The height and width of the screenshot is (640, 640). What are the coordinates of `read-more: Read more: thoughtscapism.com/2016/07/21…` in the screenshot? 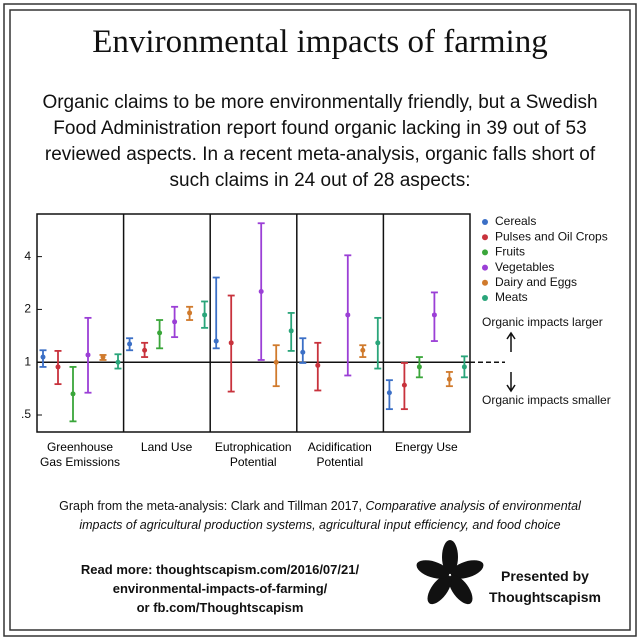 It's located at (220, 588).